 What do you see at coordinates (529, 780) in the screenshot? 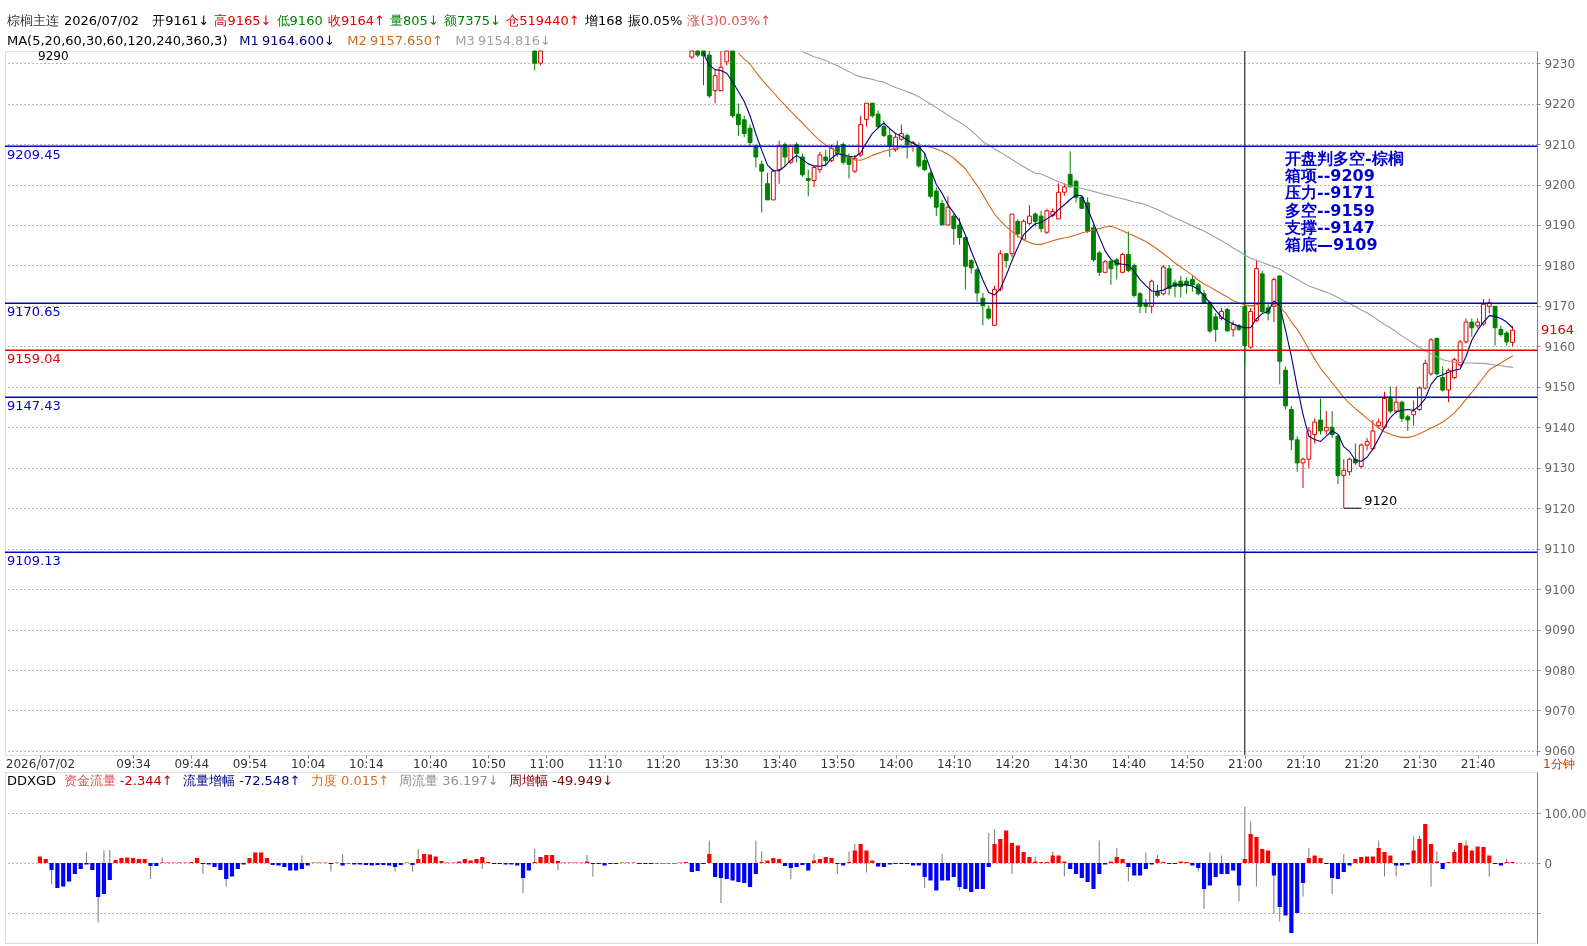
I see `annotation: 周增幅` at bounding box center [529, 780].